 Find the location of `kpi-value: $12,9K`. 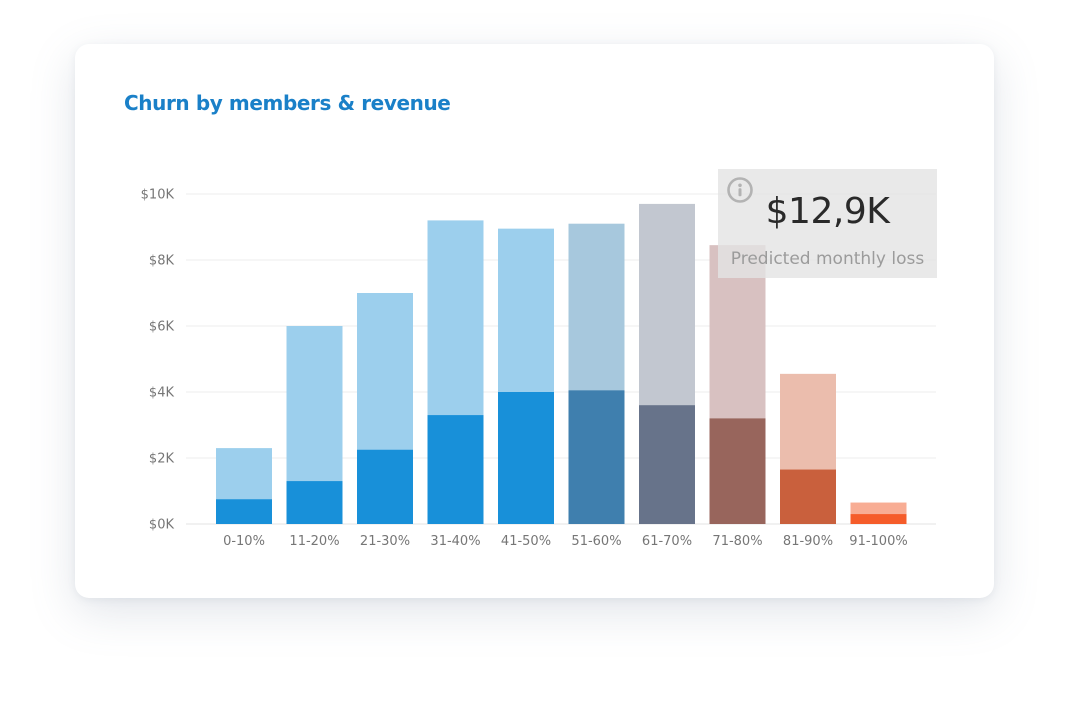

kpi-value: $12,9K is located at coordinates (827, 211).